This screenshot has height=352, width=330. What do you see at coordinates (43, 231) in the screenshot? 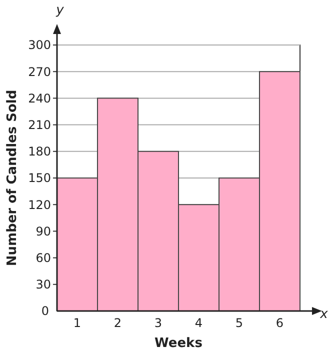
I see `y-tick-label: 90` at bounding box center [43, 231].